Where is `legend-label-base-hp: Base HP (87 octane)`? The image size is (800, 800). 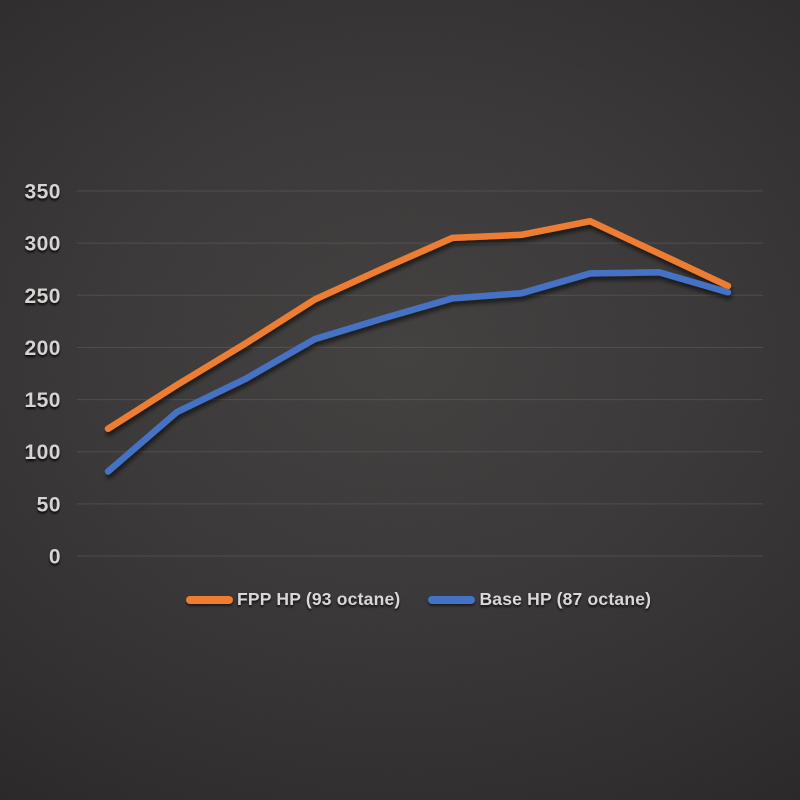
legend-label-base-hp: Base HP (87 octane) is located at coordinates (565, 599).